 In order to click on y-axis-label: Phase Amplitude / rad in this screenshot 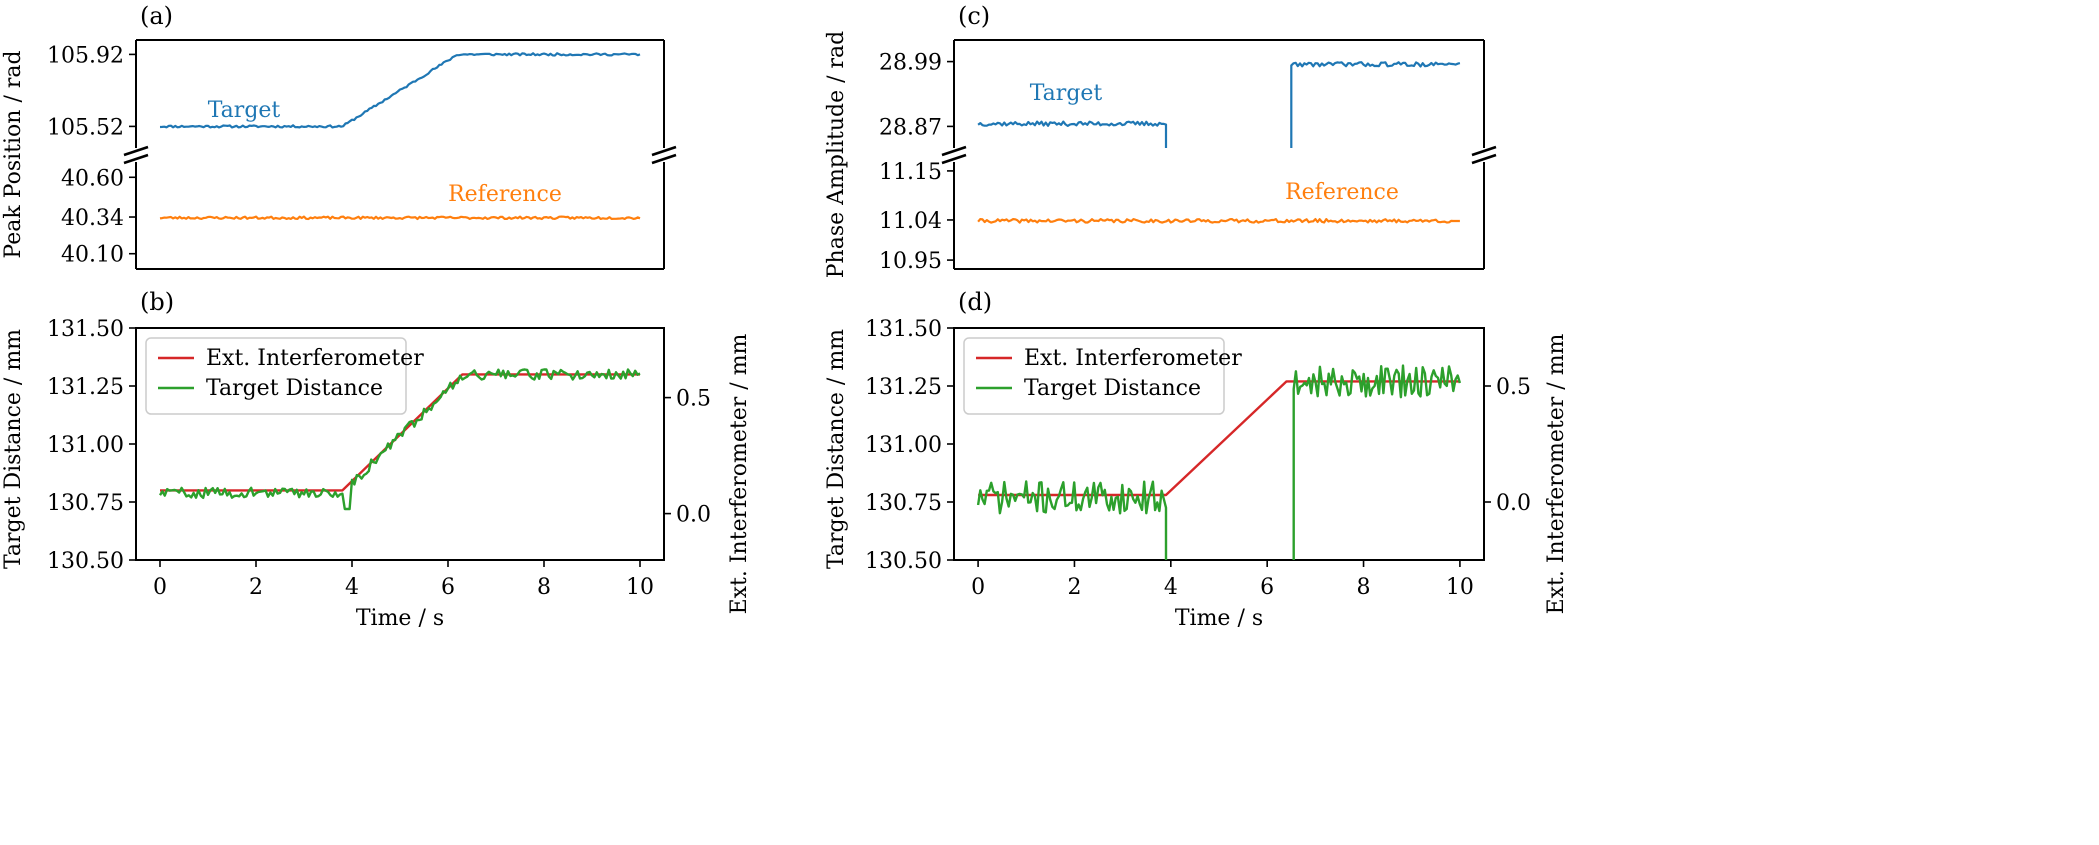, I will do `click(836, 155)`.